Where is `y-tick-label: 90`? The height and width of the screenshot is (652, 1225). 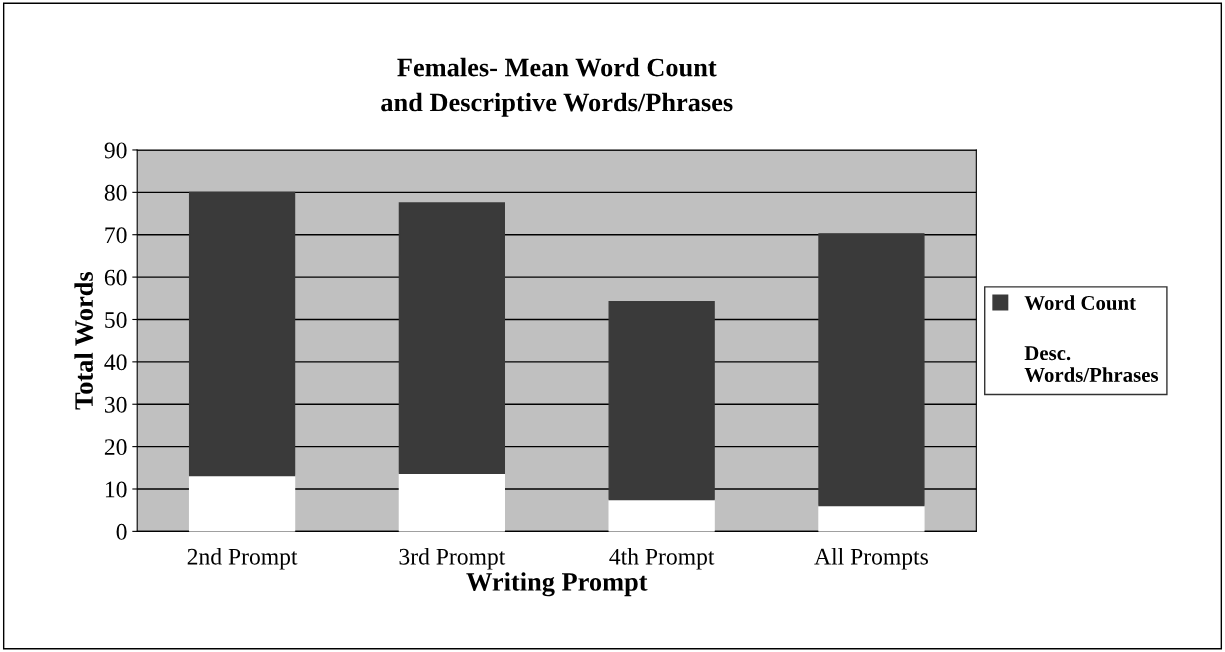 y-tick-label: 90 is located at coordinates (115, 150).